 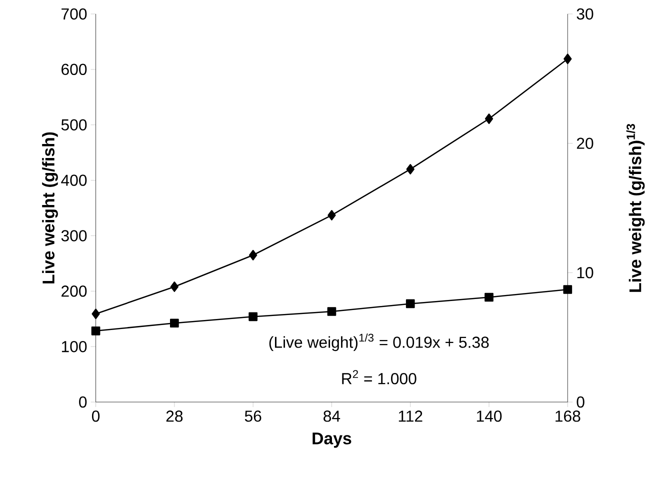 What do you see at coordinates (50, 208) in the screenshot?
I see `y-axis-title: Live weight (g/fish)` at bounding box center [50, 208].